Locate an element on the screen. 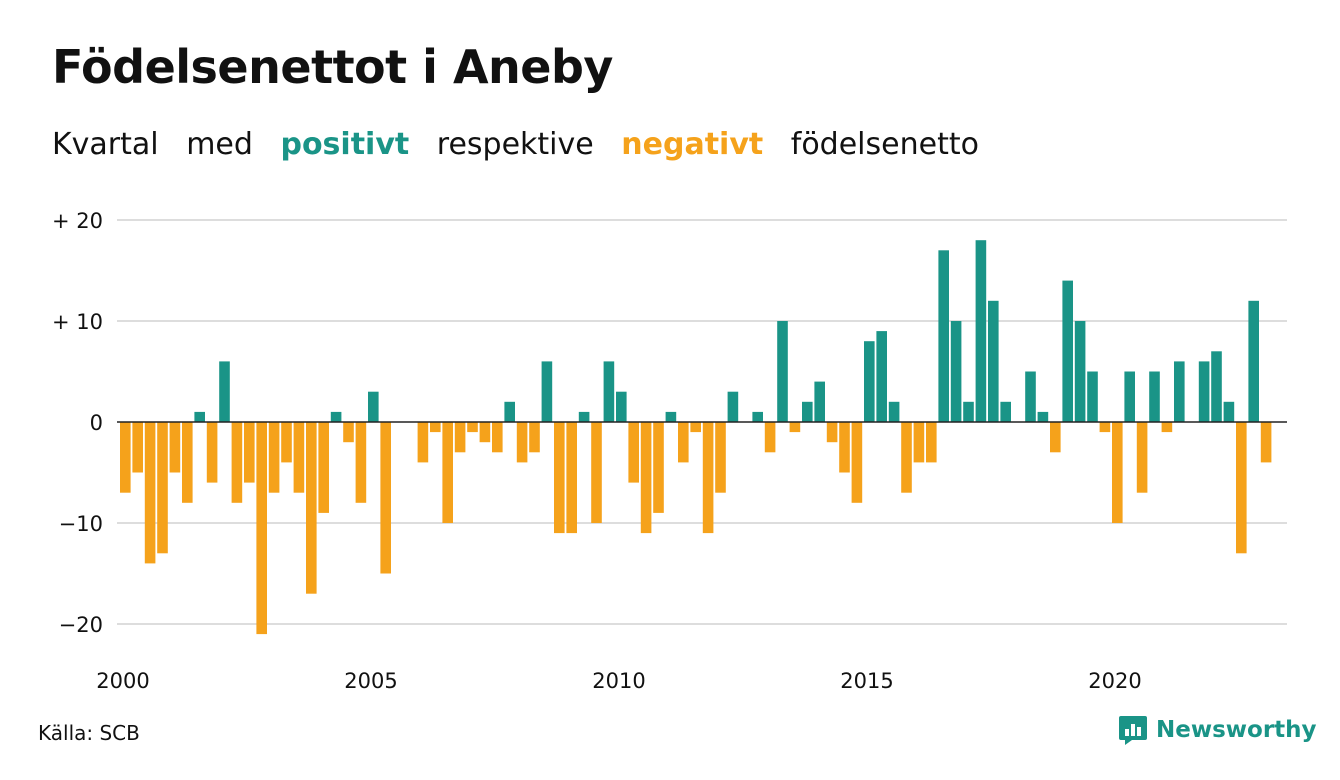 The height and width of the screenshot is (780, 1340). x-tick-label: 2020 is located at coordinates (1114, 681).